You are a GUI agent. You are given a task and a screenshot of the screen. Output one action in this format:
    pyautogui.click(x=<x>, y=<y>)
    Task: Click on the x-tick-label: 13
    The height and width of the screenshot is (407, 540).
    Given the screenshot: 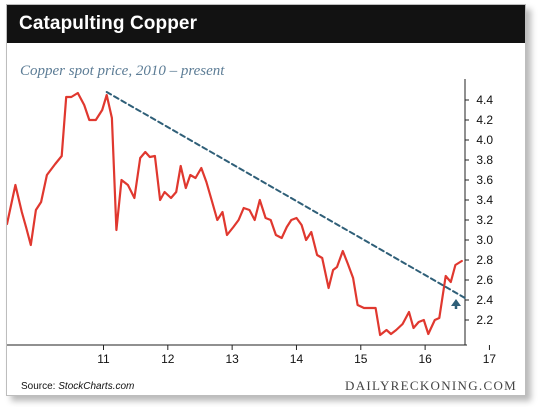 What is the action you would take?
    pyautogui.click(x=232, y=359)
    